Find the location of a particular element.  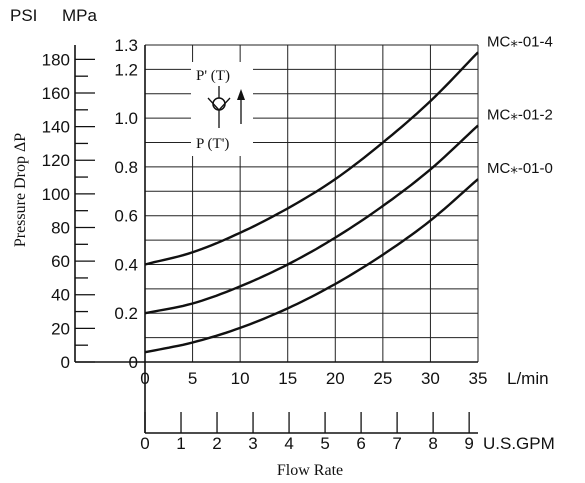

psi-tick-label: 140 is located at coordinates (56, 127).